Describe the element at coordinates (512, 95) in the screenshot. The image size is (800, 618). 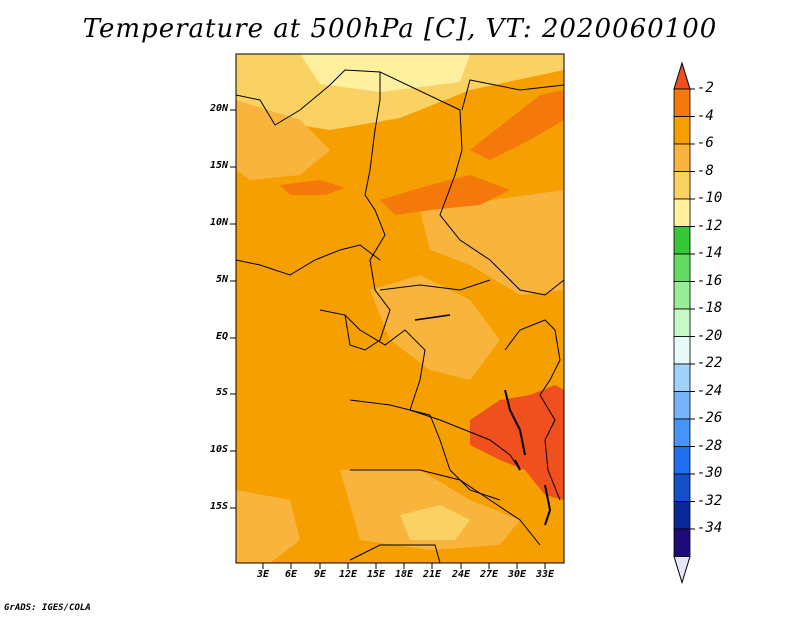
I see `border-north-east` at that location.